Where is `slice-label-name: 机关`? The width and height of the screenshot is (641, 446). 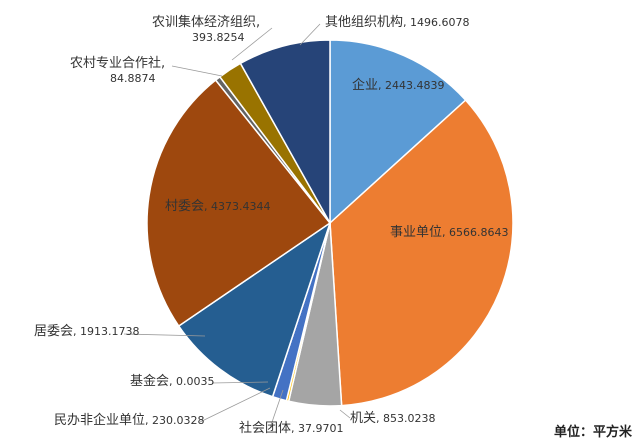 slice-label-name: 机关 is located at coordinates (363, 418).